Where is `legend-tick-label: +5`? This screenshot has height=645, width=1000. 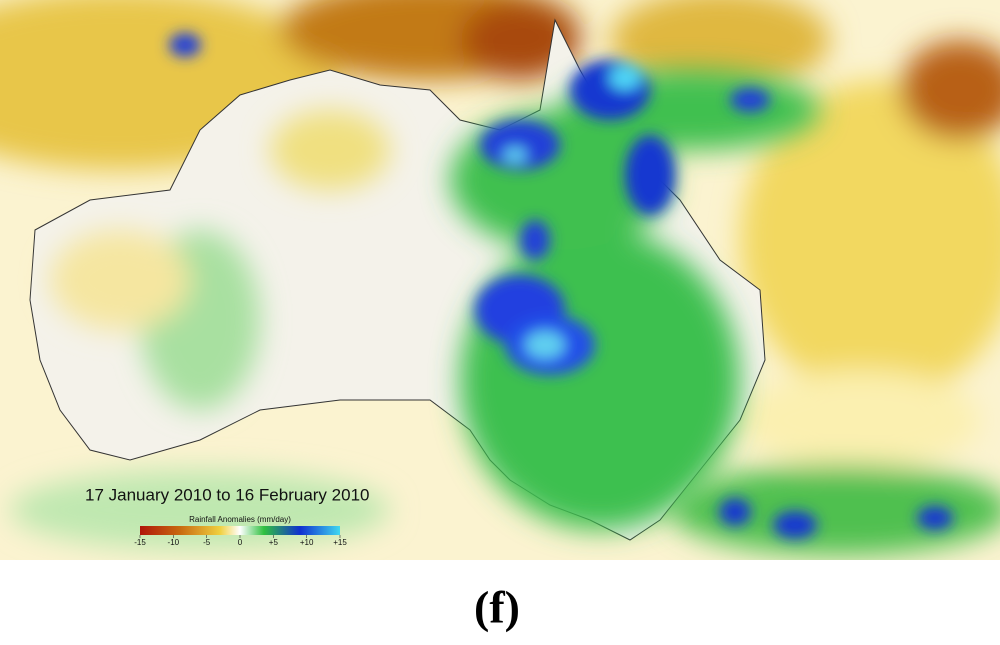 legend-tick-label: +5 is located at coordinates (274, 542).